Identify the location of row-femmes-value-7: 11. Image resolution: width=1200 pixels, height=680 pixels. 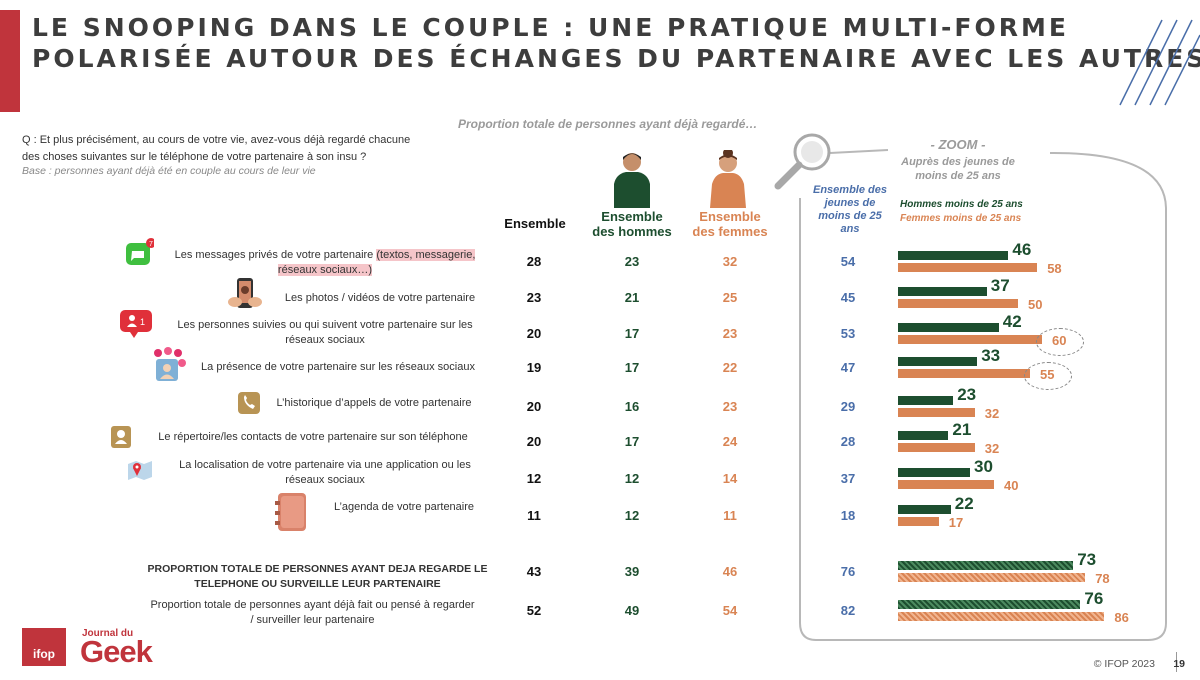
(730, 515).